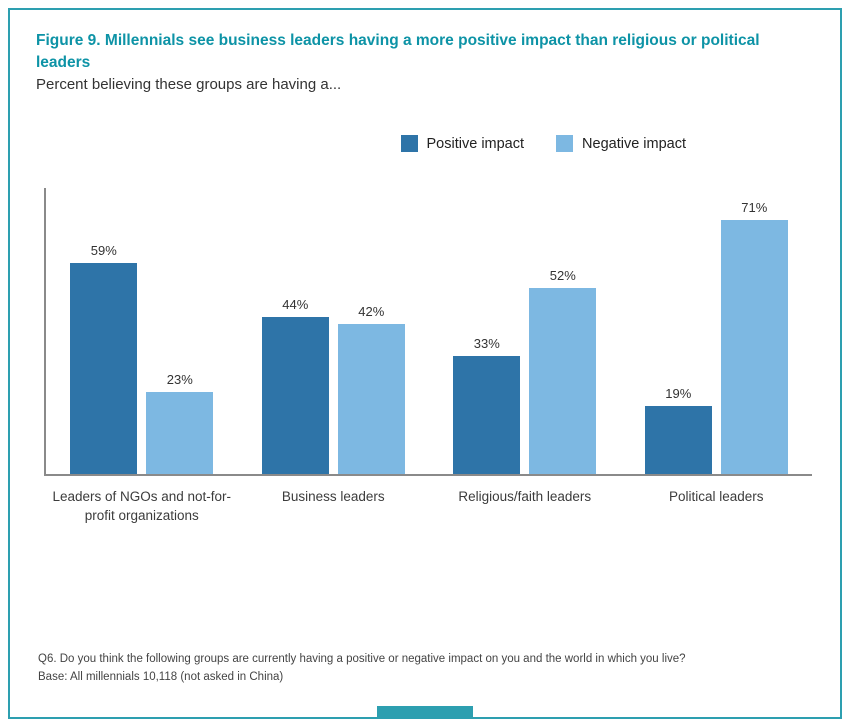 The height and width of the screenshot is (727, 850). I want to click on bar-column: 42%, so click(371, 389).